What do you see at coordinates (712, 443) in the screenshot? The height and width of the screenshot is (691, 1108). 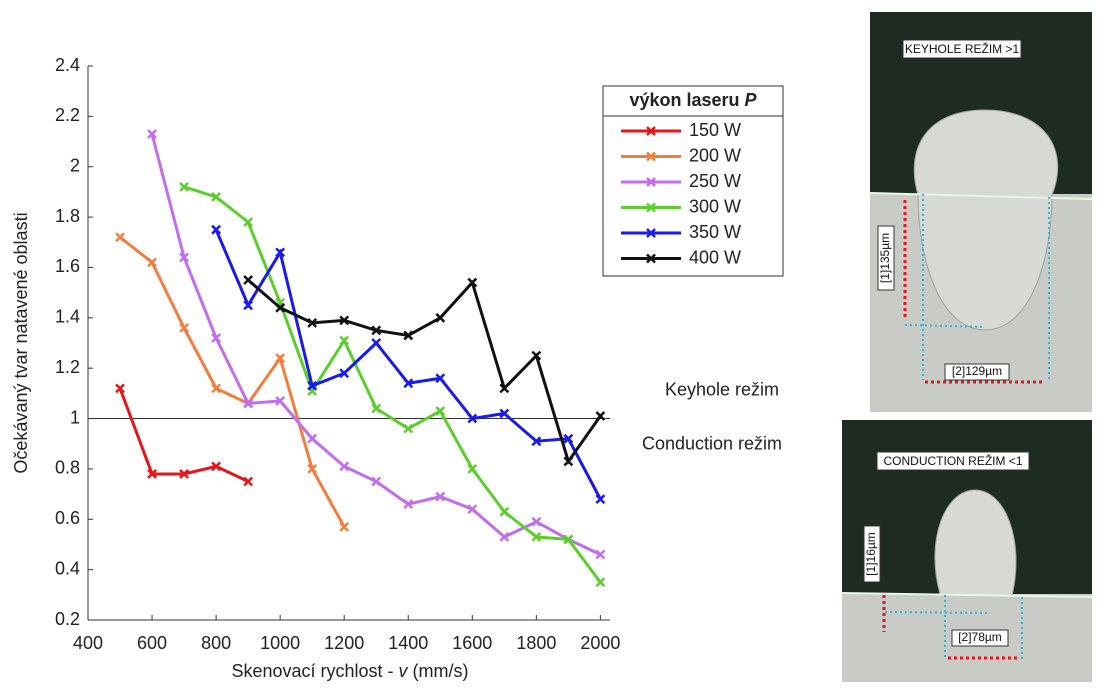 I see `annotation: Conduction režim` at bounding box center [712, 443].